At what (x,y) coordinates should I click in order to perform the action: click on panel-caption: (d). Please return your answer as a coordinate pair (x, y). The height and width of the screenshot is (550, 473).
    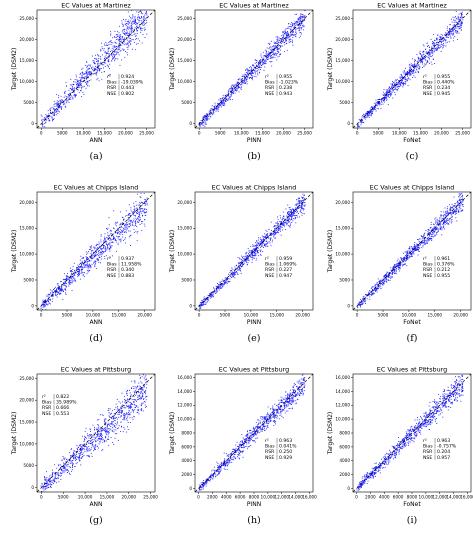
    Looking at the image, I should click on (96, 338).